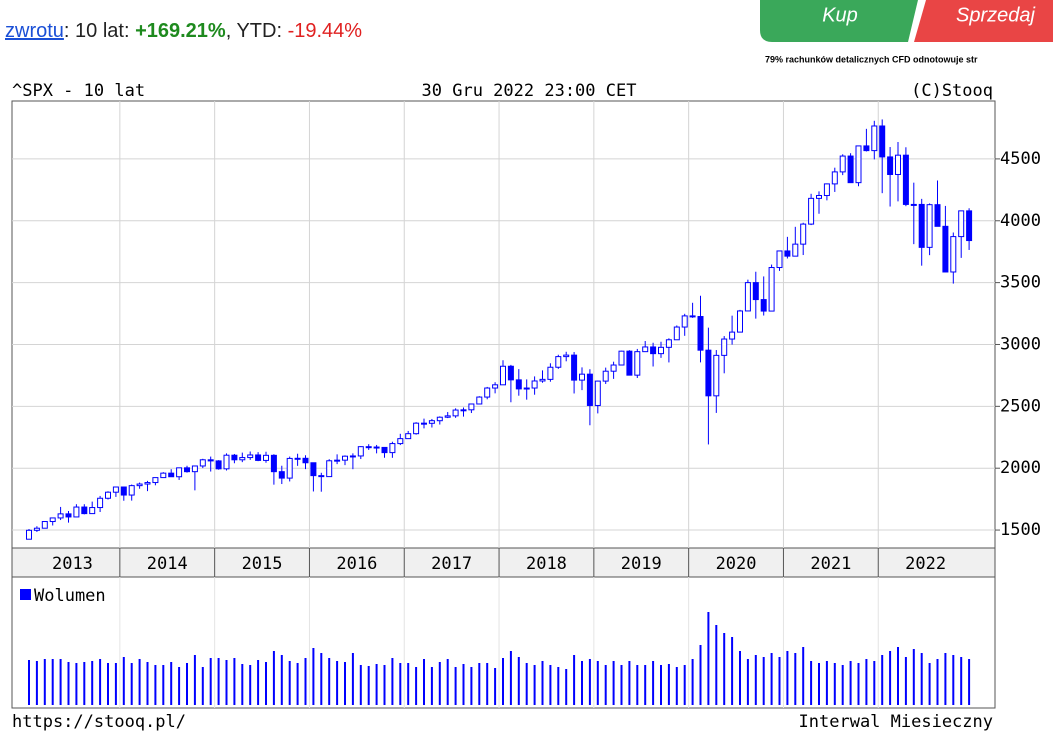 This screenshot has width=1053, height=733. I want to click on interval: Interwal Miesieczny, so click(896, 722).